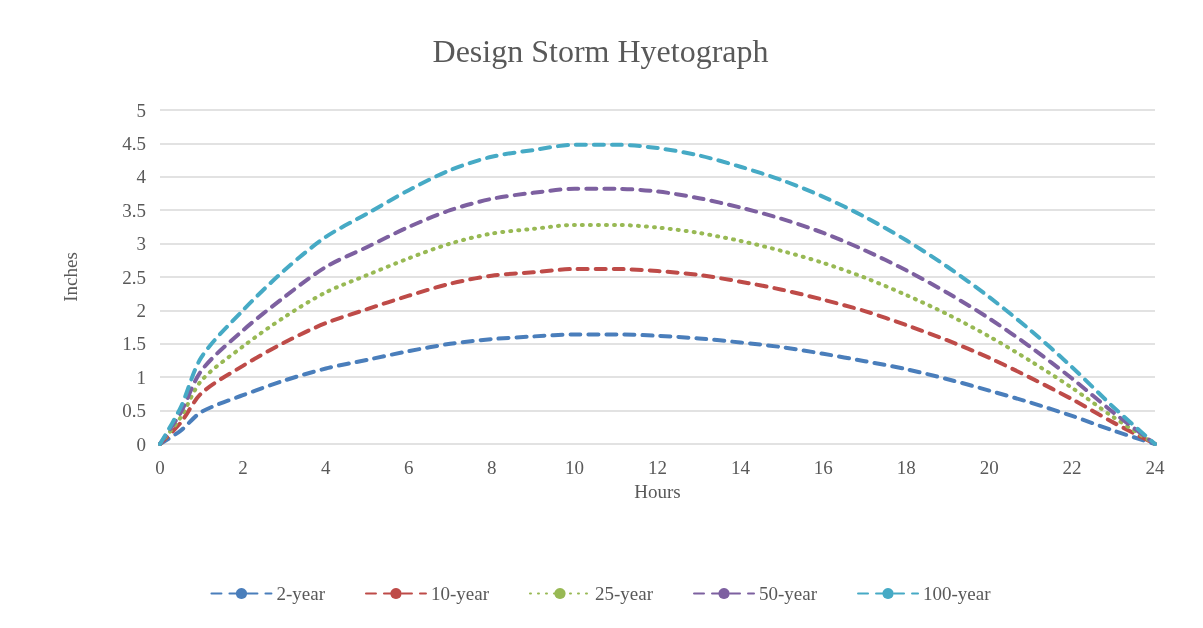 Image resolution: width=1203 pixels, height=628 pixels. Describe the element at coordinates (575, 467) in the screenshot. I see `x-tick-label: 10` at that location.